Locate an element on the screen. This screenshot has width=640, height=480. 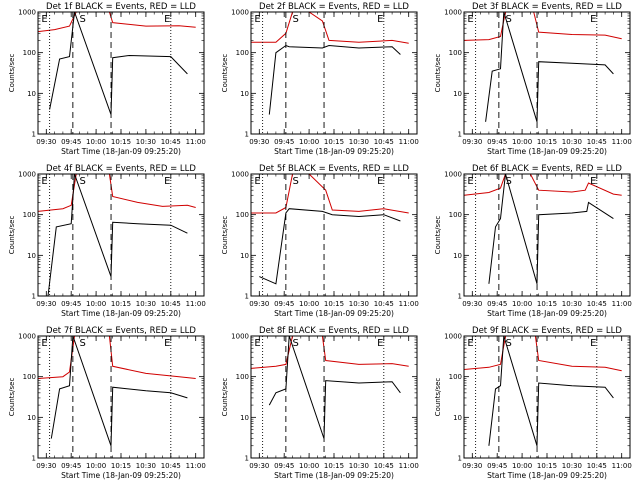
chart-title: Det 3f BLACK = Events, RED = LLD is located at coordinates (547, 7).